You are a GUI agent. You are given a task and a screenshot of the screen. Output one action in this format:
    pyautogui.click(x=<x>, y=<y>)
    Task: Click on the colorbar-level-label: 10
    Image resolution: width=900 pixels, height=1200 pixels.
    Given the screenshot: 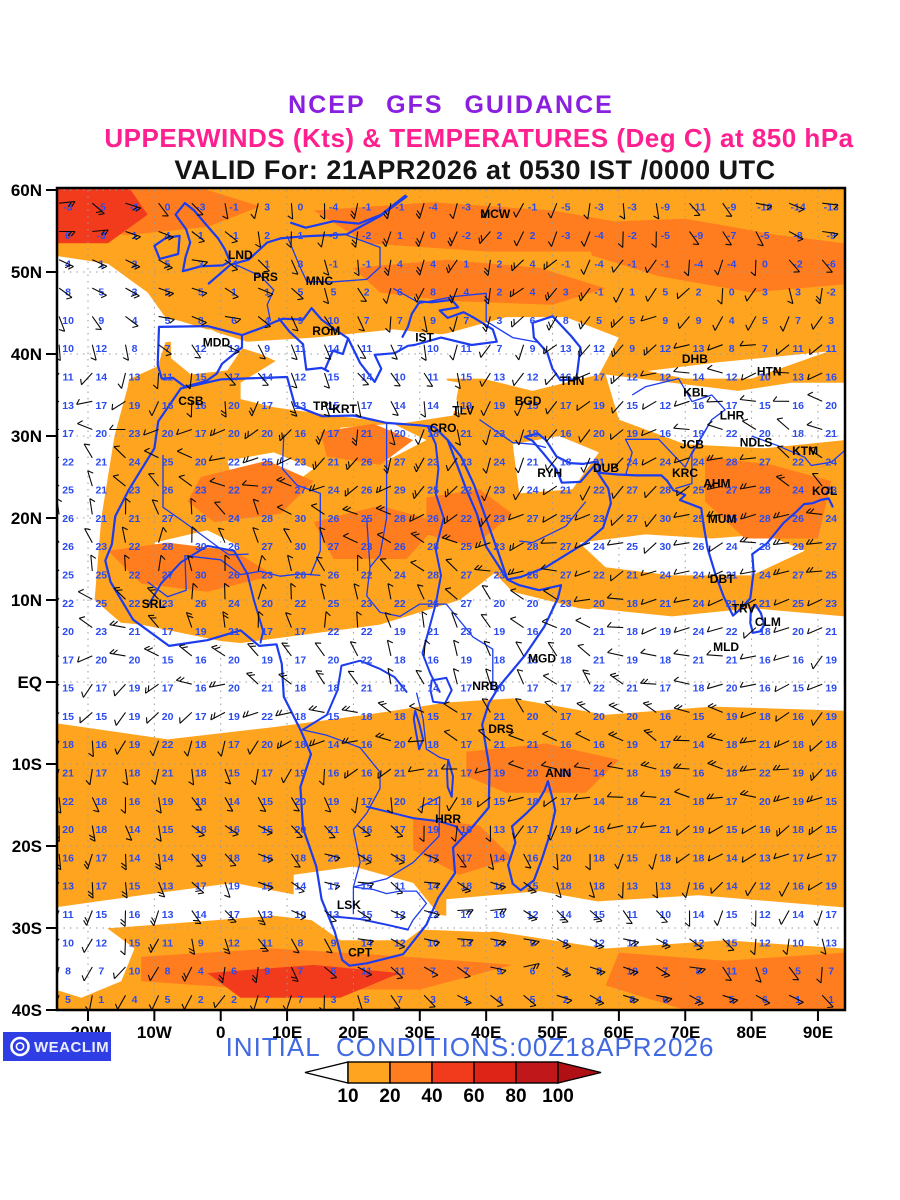 What is the action you would take?
    pyautogui.click(x=347, y=1096)
    